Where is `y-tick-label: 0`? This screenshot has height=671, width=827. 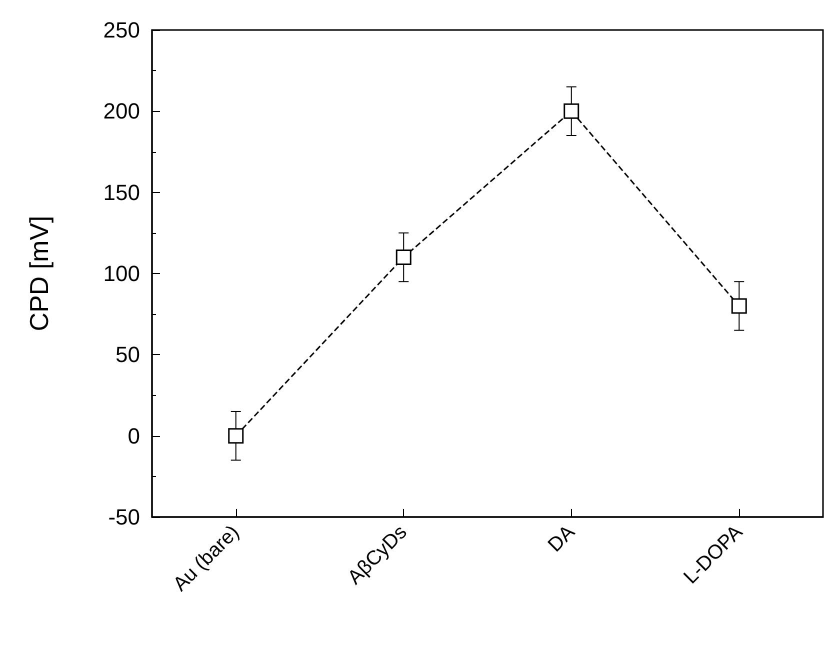 y-tick-label: 0 is located at coordinates (134, 435).